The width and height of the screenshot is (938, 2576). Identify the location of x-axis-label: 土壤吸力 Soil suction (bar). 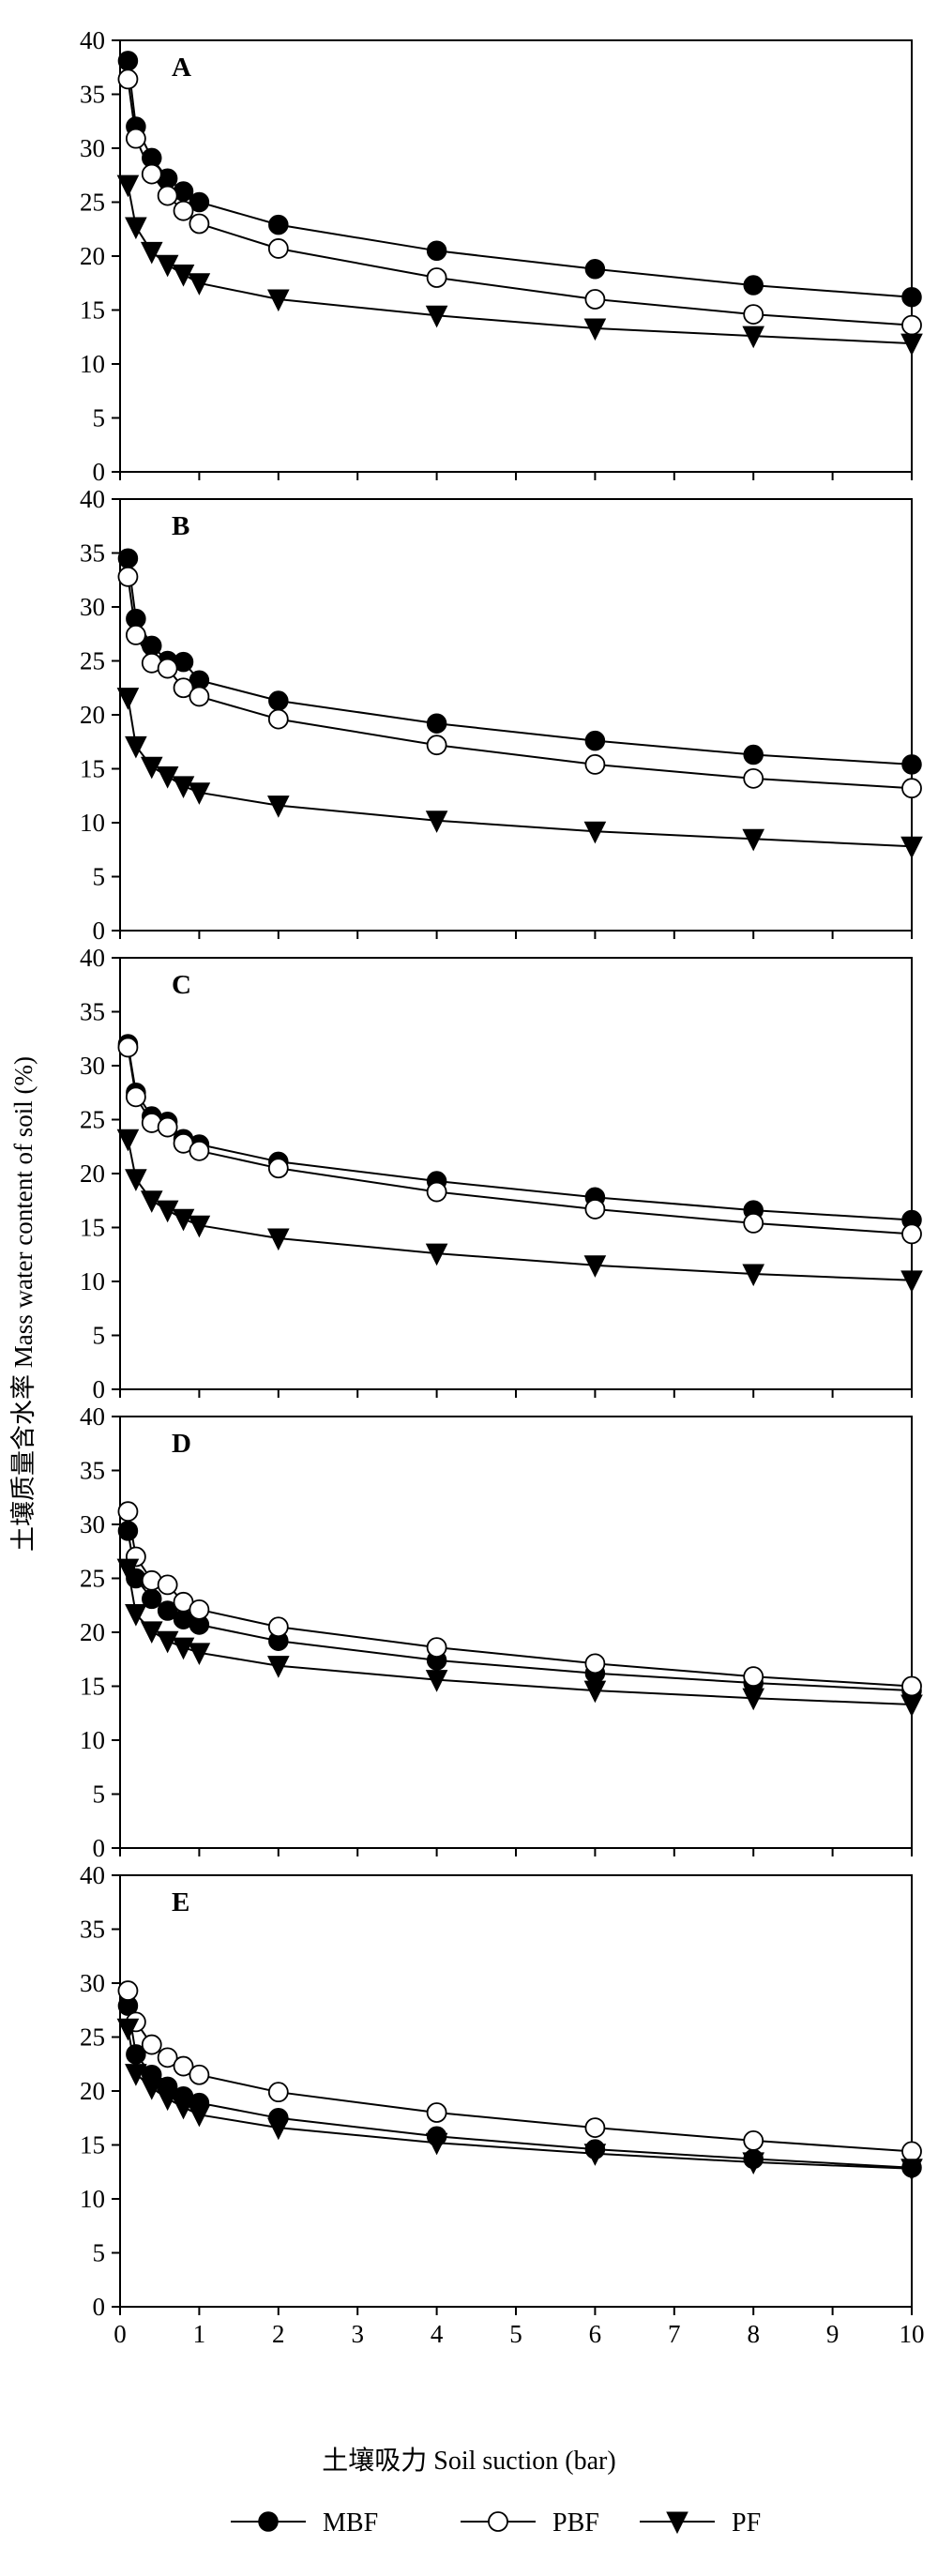
(468, 2461).